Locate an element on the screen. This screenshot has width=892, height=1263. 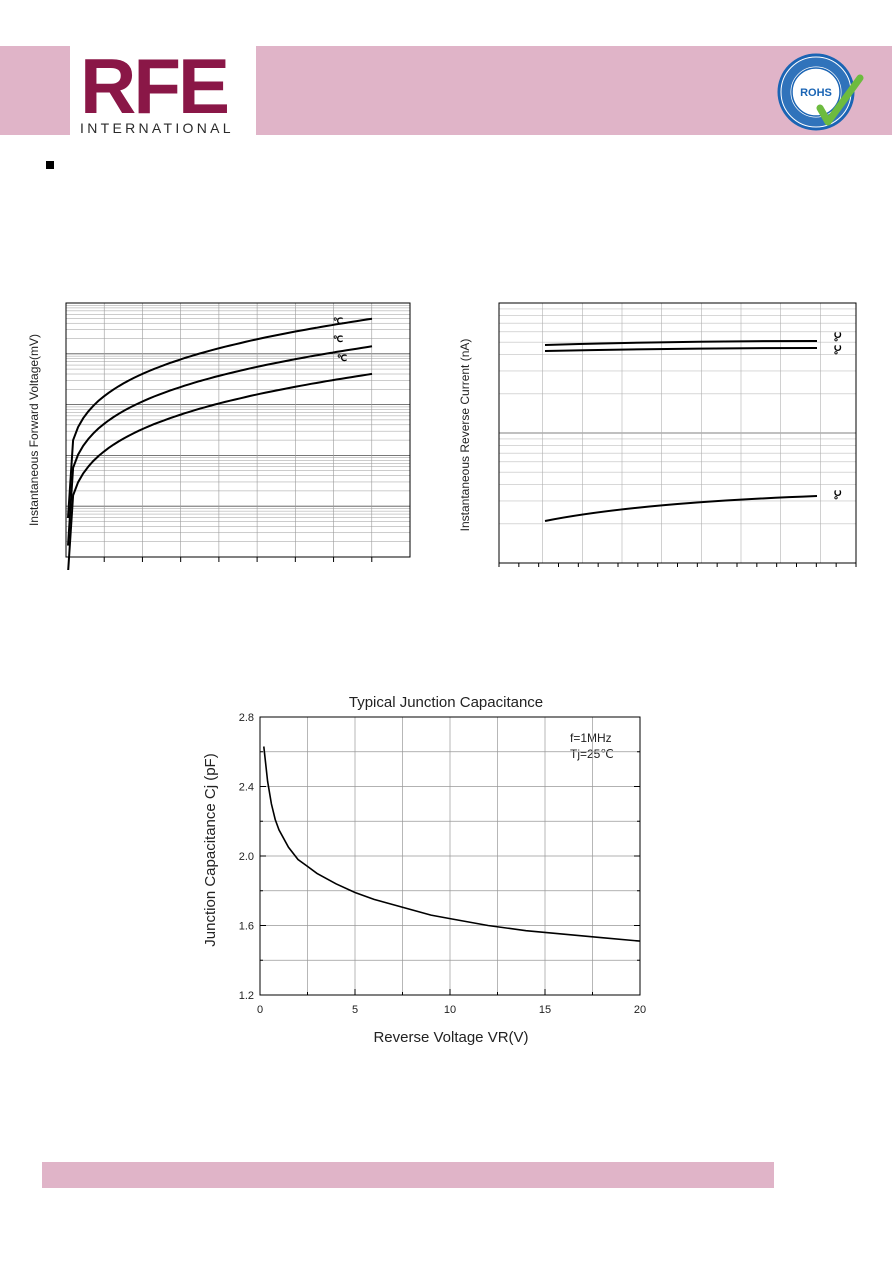
reverse-chart-grid is located at coordinates (677, 434).